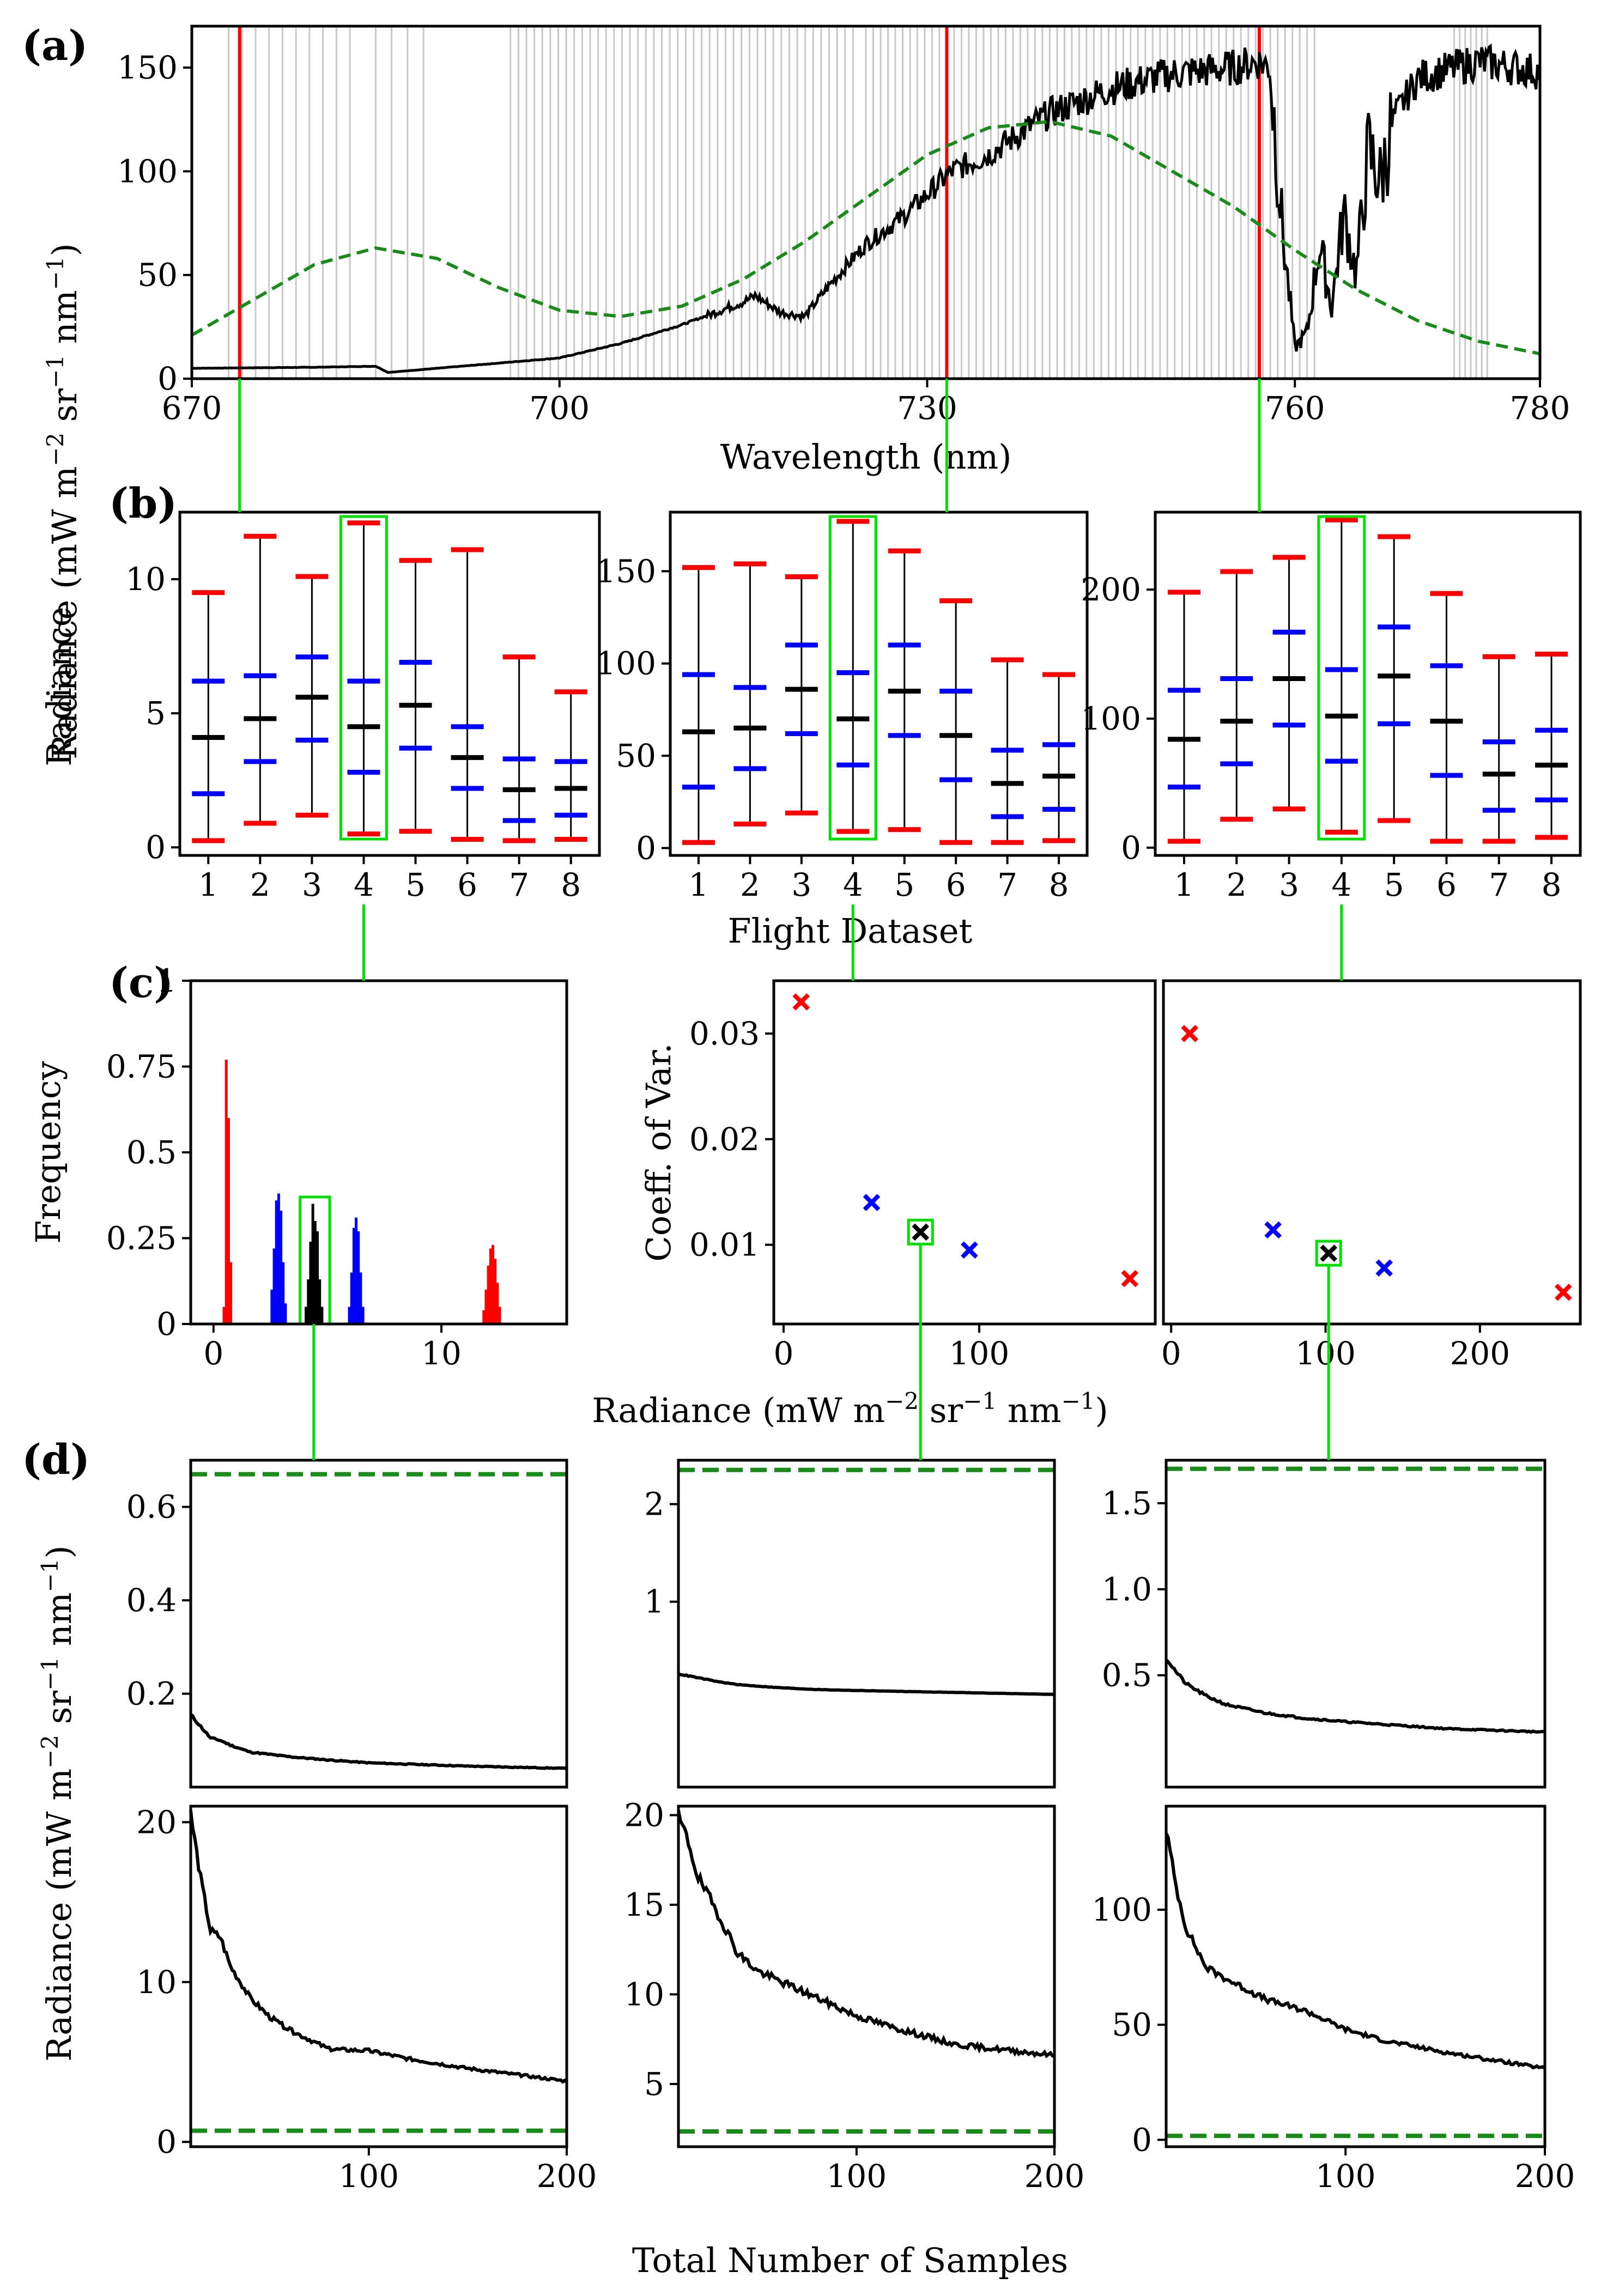 The image size is (1601, 2296). What do you see at coordinates (147, 171) in the screenshot?
I see `panel-a-y-tick-label: 100` at bounding box center [147, 171].